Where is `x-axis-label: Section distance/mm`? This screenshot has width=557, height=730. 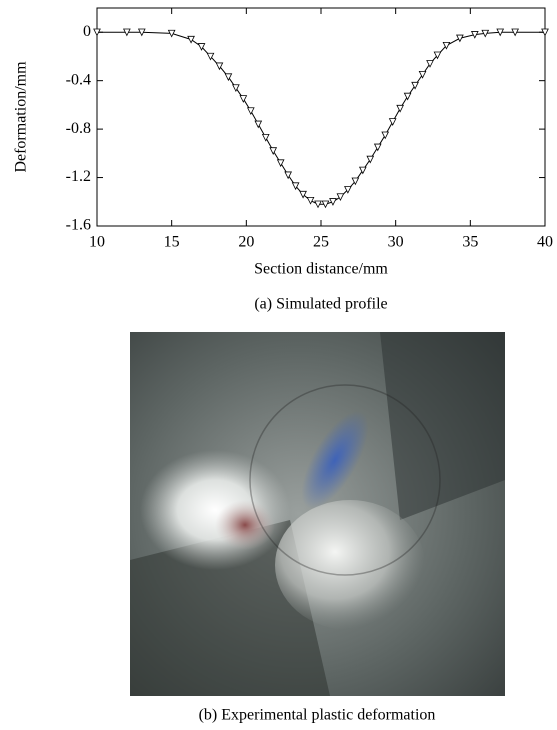
x-axis-label: Section distance/mm is located at coordinates (321, 269).